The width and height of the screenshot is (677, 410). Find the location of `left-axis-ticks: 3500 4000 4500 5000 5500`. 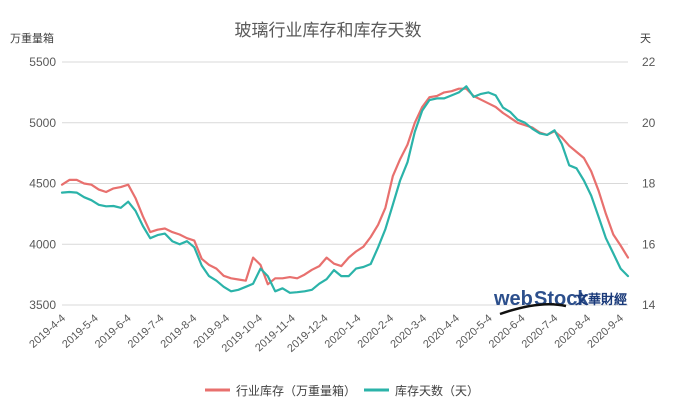

left-axis-ticks: 3500 4000 4500 5000 5500 is located at coordinates (42, 183).